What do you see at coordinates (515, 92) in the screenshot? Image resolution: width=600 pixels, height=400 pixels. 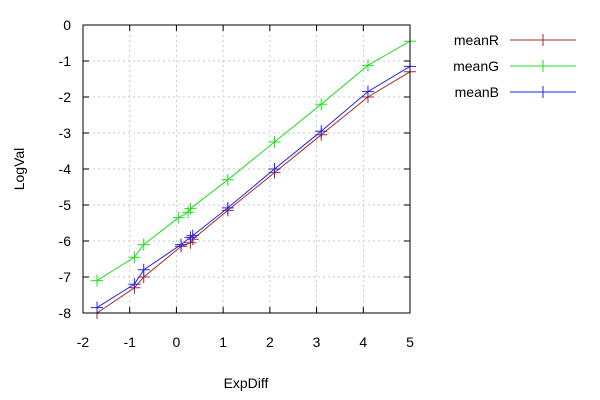 I see `legend-item-meanb: meanB` at bounding box center [515, 92].